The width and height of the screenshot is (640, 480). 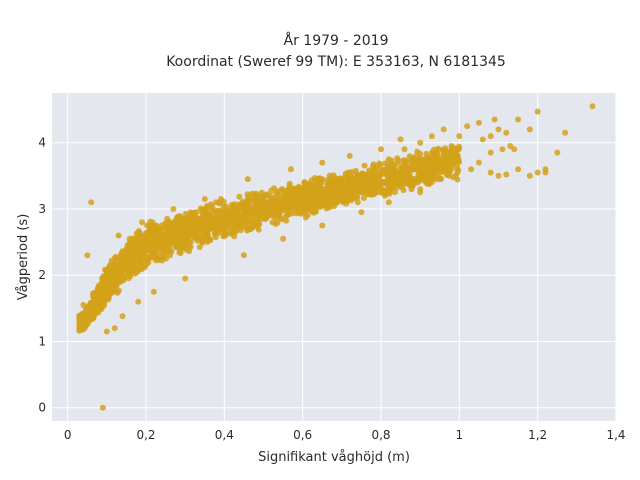 I want to click on y-tick-label: 1, so click(x=42, y=341).